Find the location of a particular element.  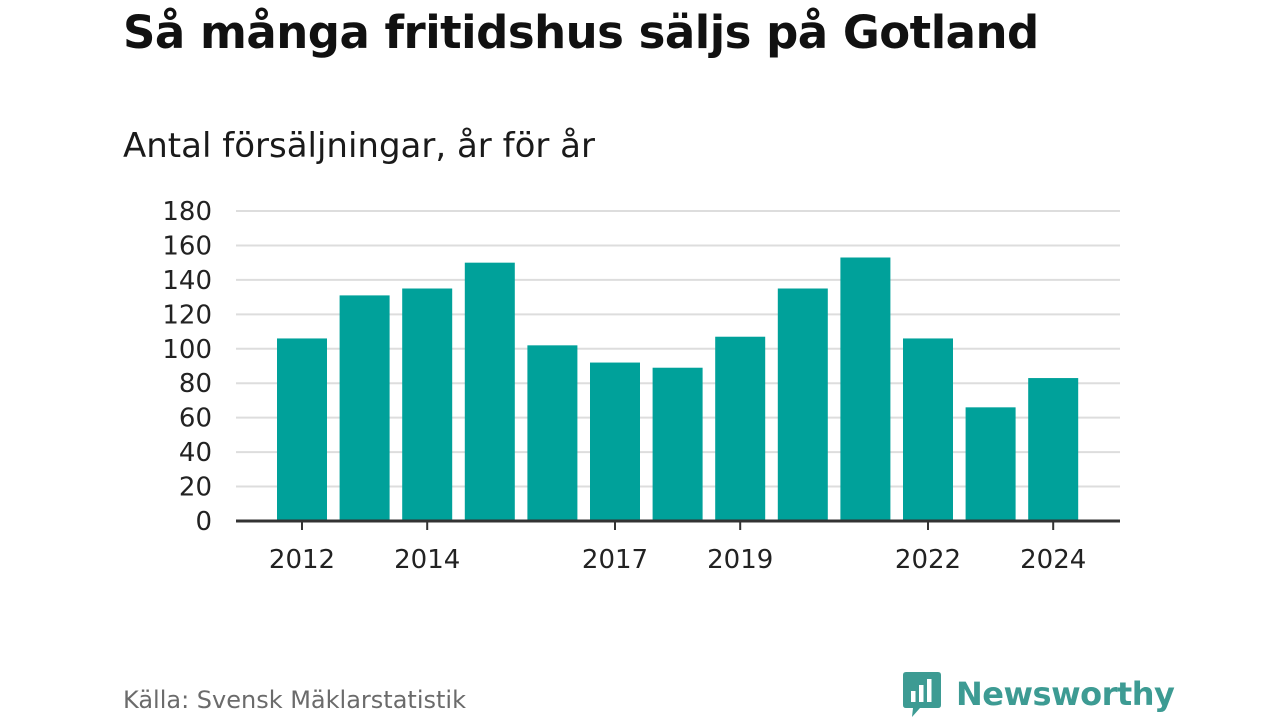

bar-2023 is located at coordinates (990, 464).